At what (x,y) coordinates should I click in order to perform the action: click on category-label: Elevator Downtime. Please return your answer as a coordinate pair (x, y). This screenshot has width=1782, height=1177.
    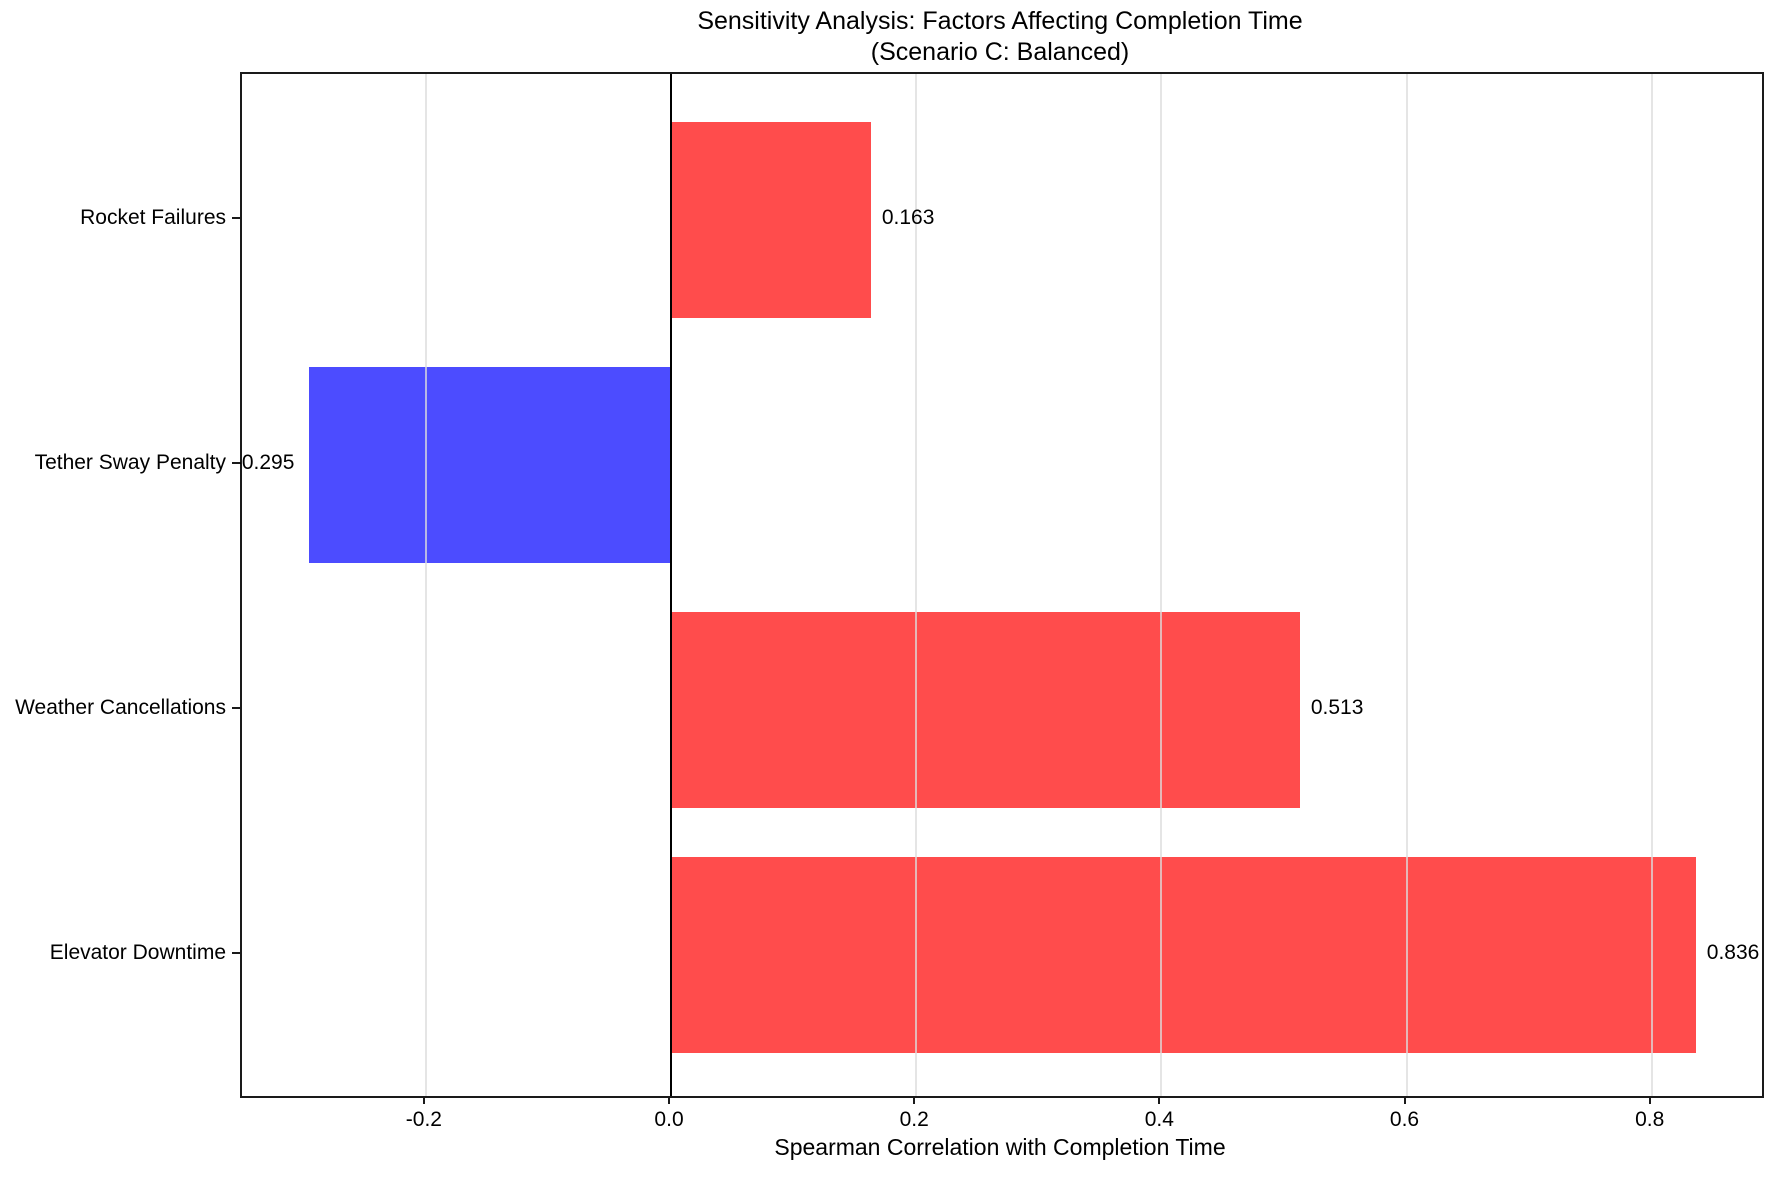
    Looking at the image, I should click on (137, 952).